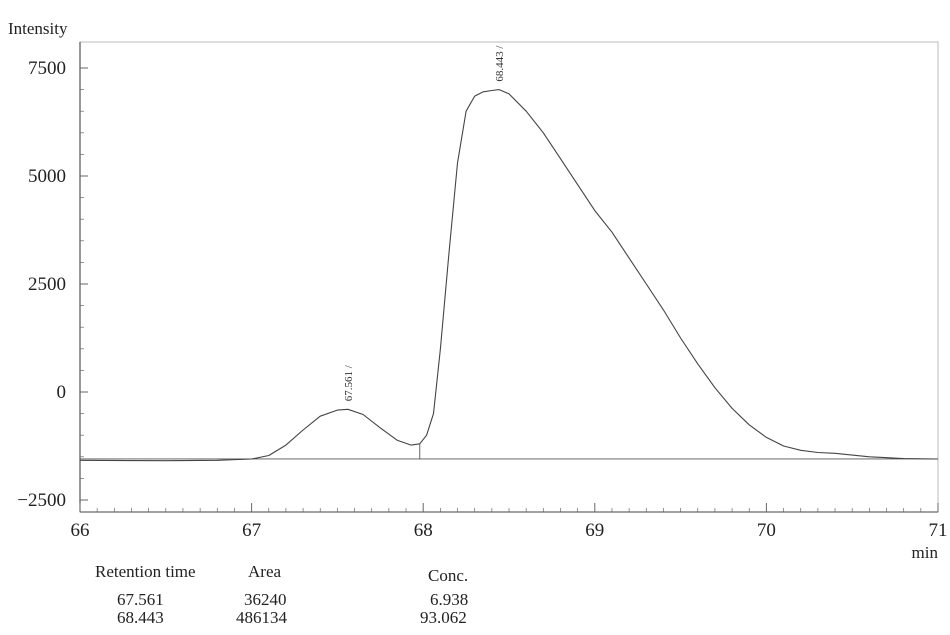 This screenshot has height=635, width=950. I want to click on y-tick-label: 0, so click(62, 392).